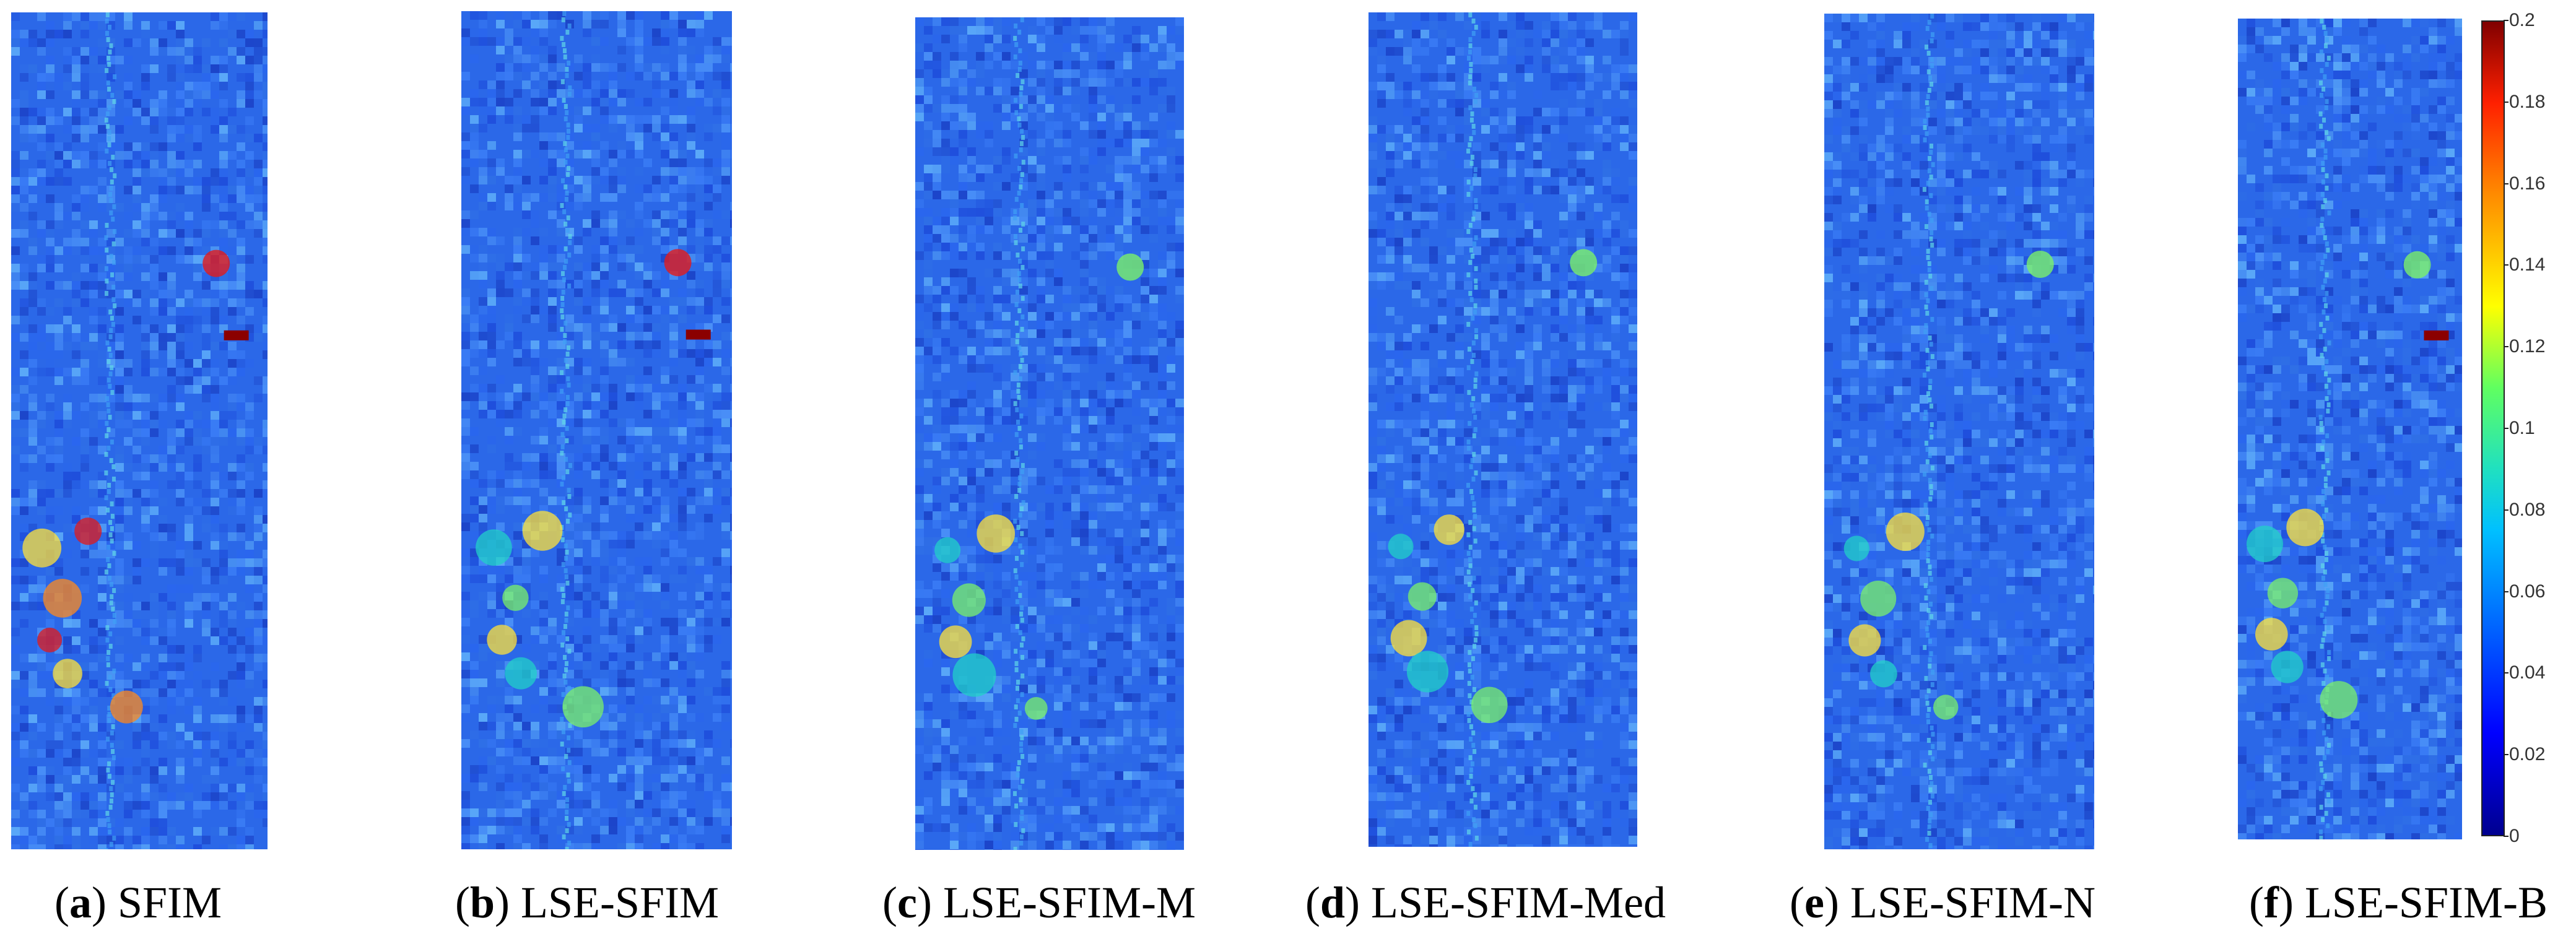  Describe the element at coordinates (2426, 902) in the screenshot. I see `caption-label: LSE-SFIM-B` at that location.